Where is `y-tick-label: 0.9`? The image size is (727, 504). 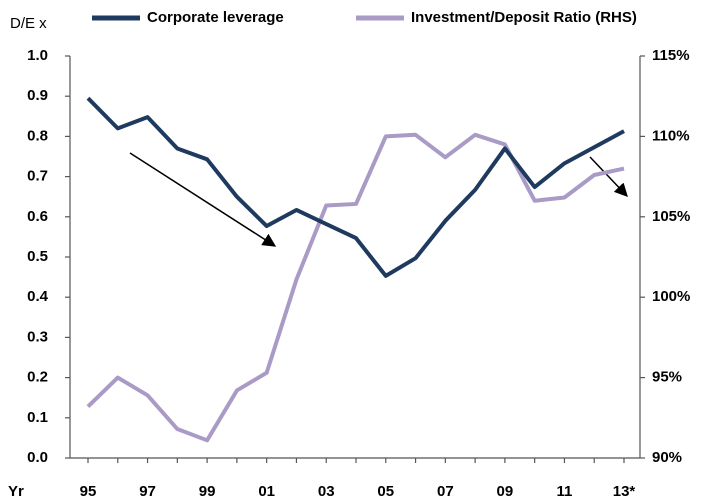
y-tick-label: 0.9 is located at coordinates (37, 95).